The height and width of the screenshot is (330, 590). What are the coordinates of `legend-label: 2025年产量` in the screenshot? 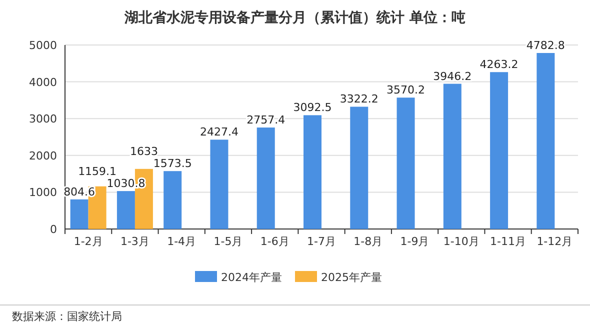 It's located at (351, 277).